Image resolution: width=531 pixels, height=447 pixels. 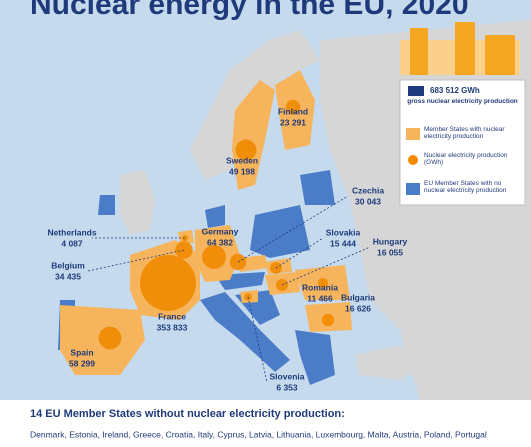 I want to click on country-name: France, so click(x=172, y=316).